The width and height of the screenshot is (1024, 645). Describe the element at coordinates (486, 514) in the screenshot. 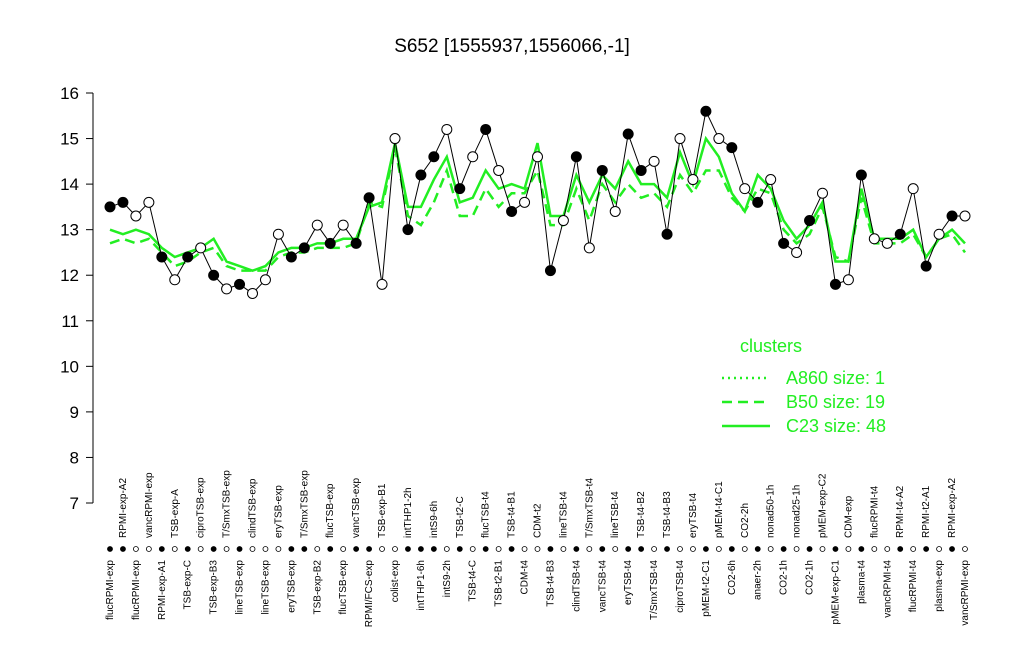

I see `x-tick-label: flucTSB-t4` at that location.